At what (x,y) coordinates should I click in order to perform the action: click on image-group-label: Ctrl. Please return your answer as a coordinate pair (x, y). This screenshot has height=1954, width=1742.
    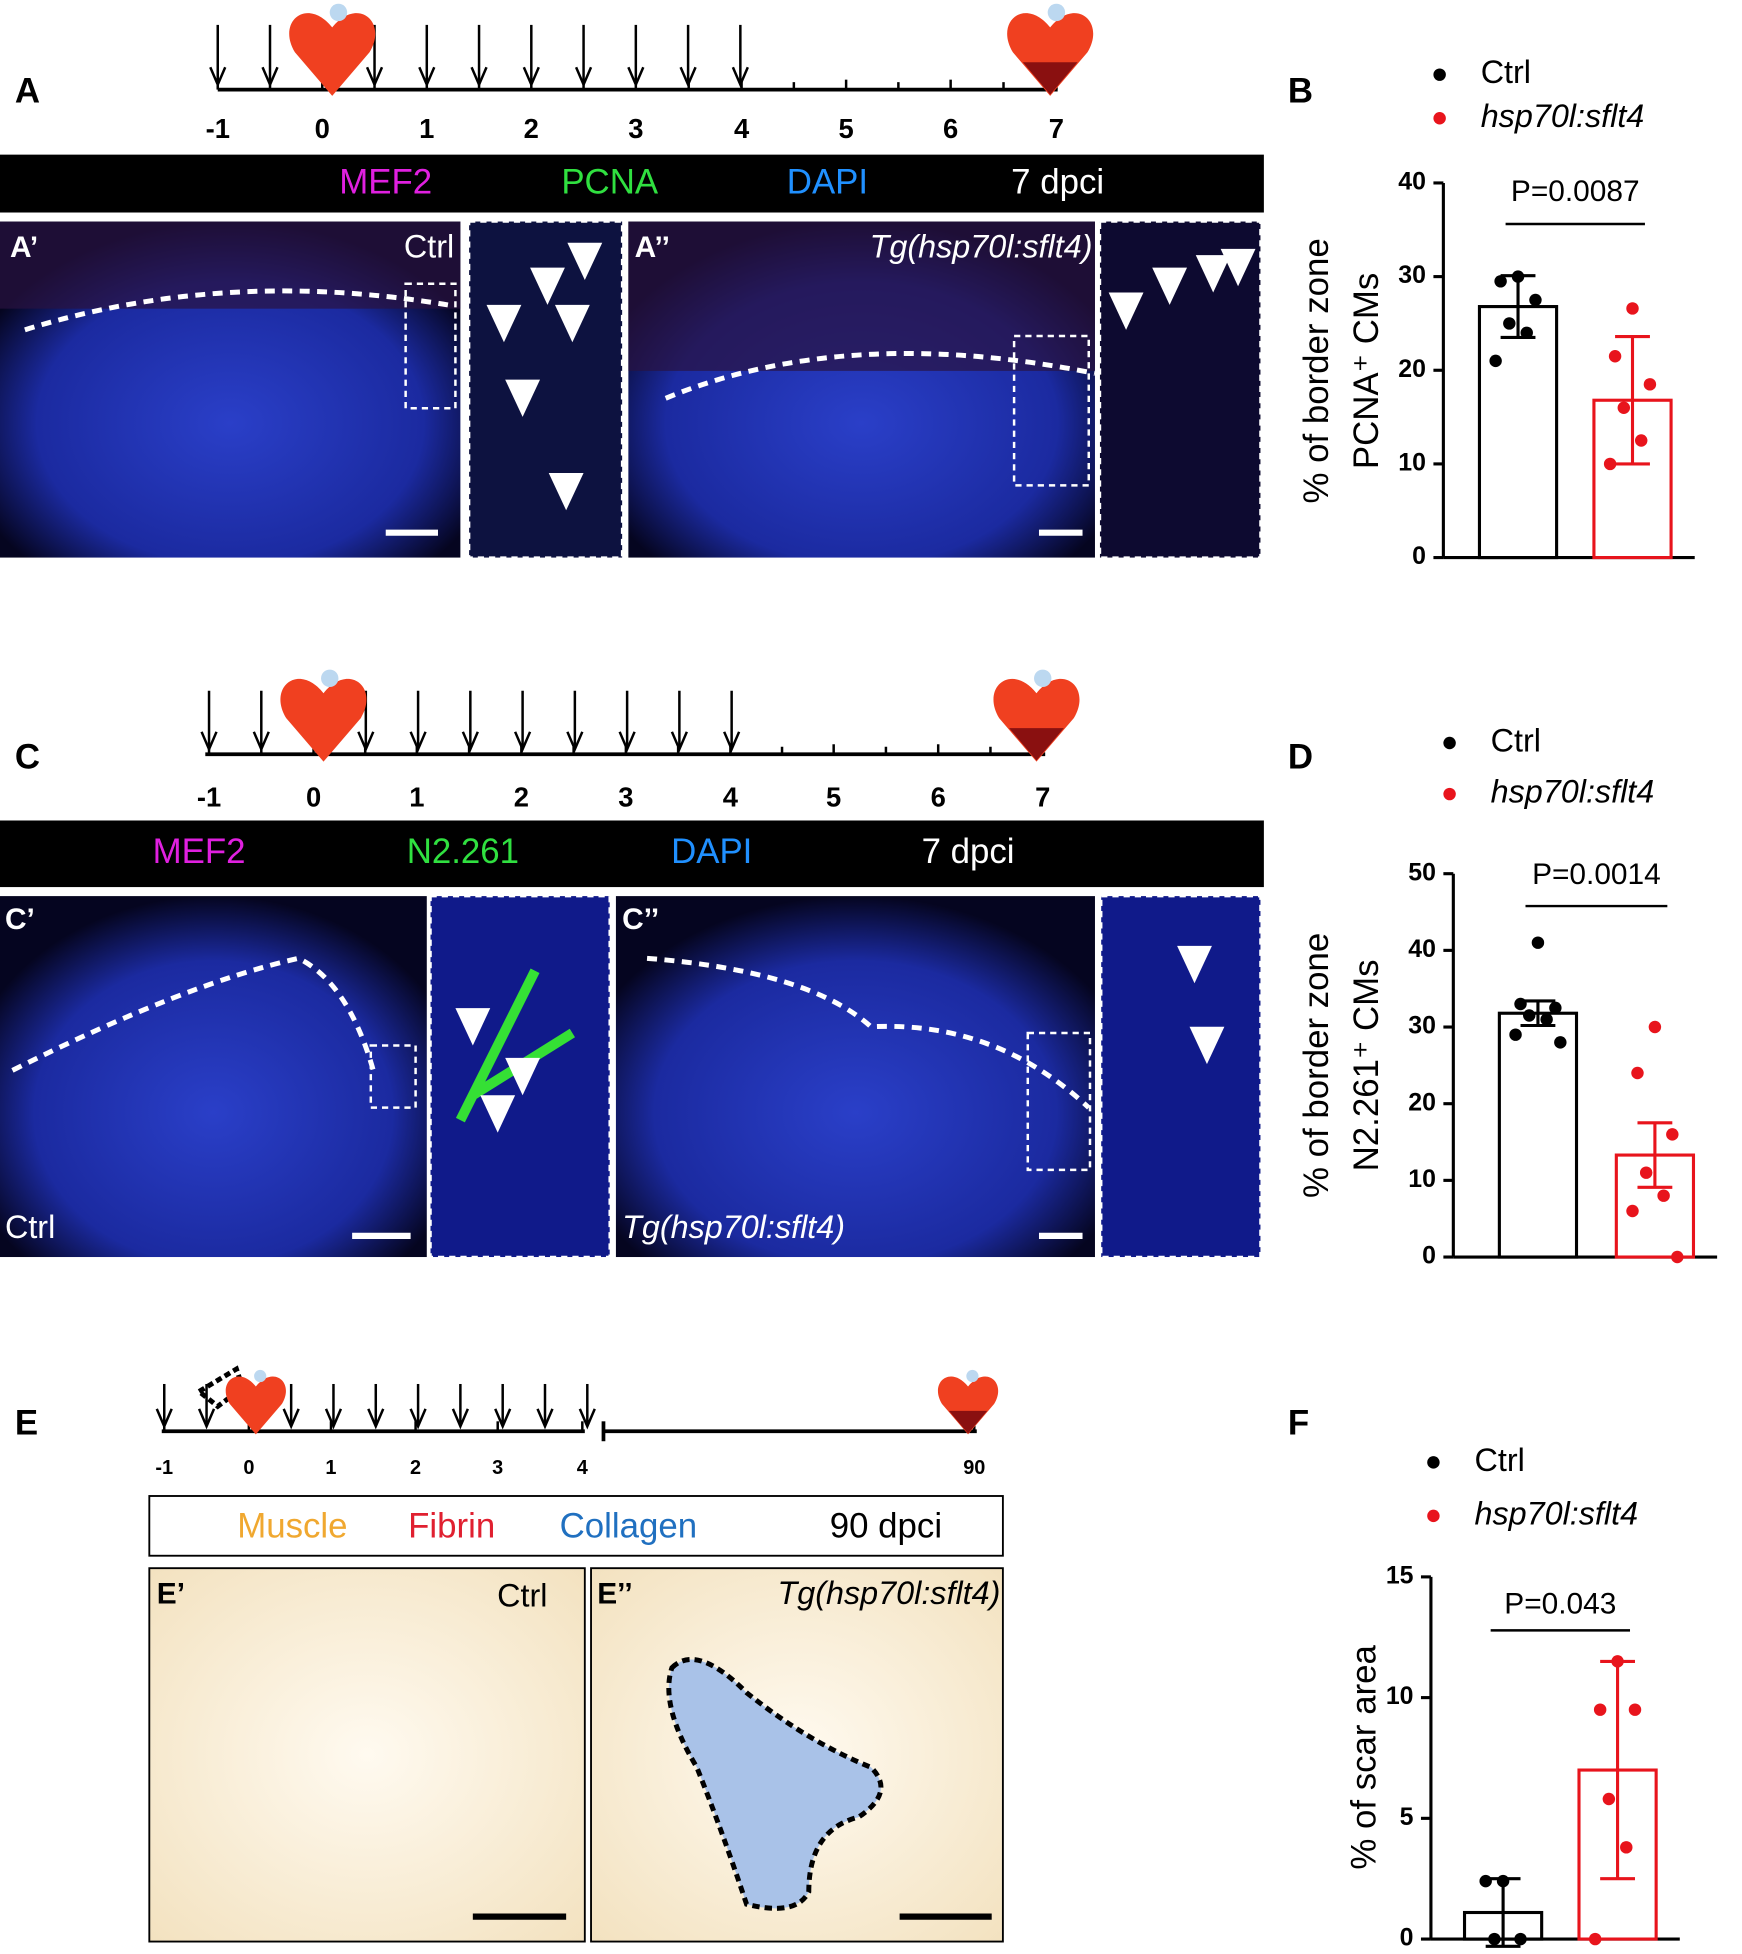
    Looking at the image, I should click on (522, 1596).